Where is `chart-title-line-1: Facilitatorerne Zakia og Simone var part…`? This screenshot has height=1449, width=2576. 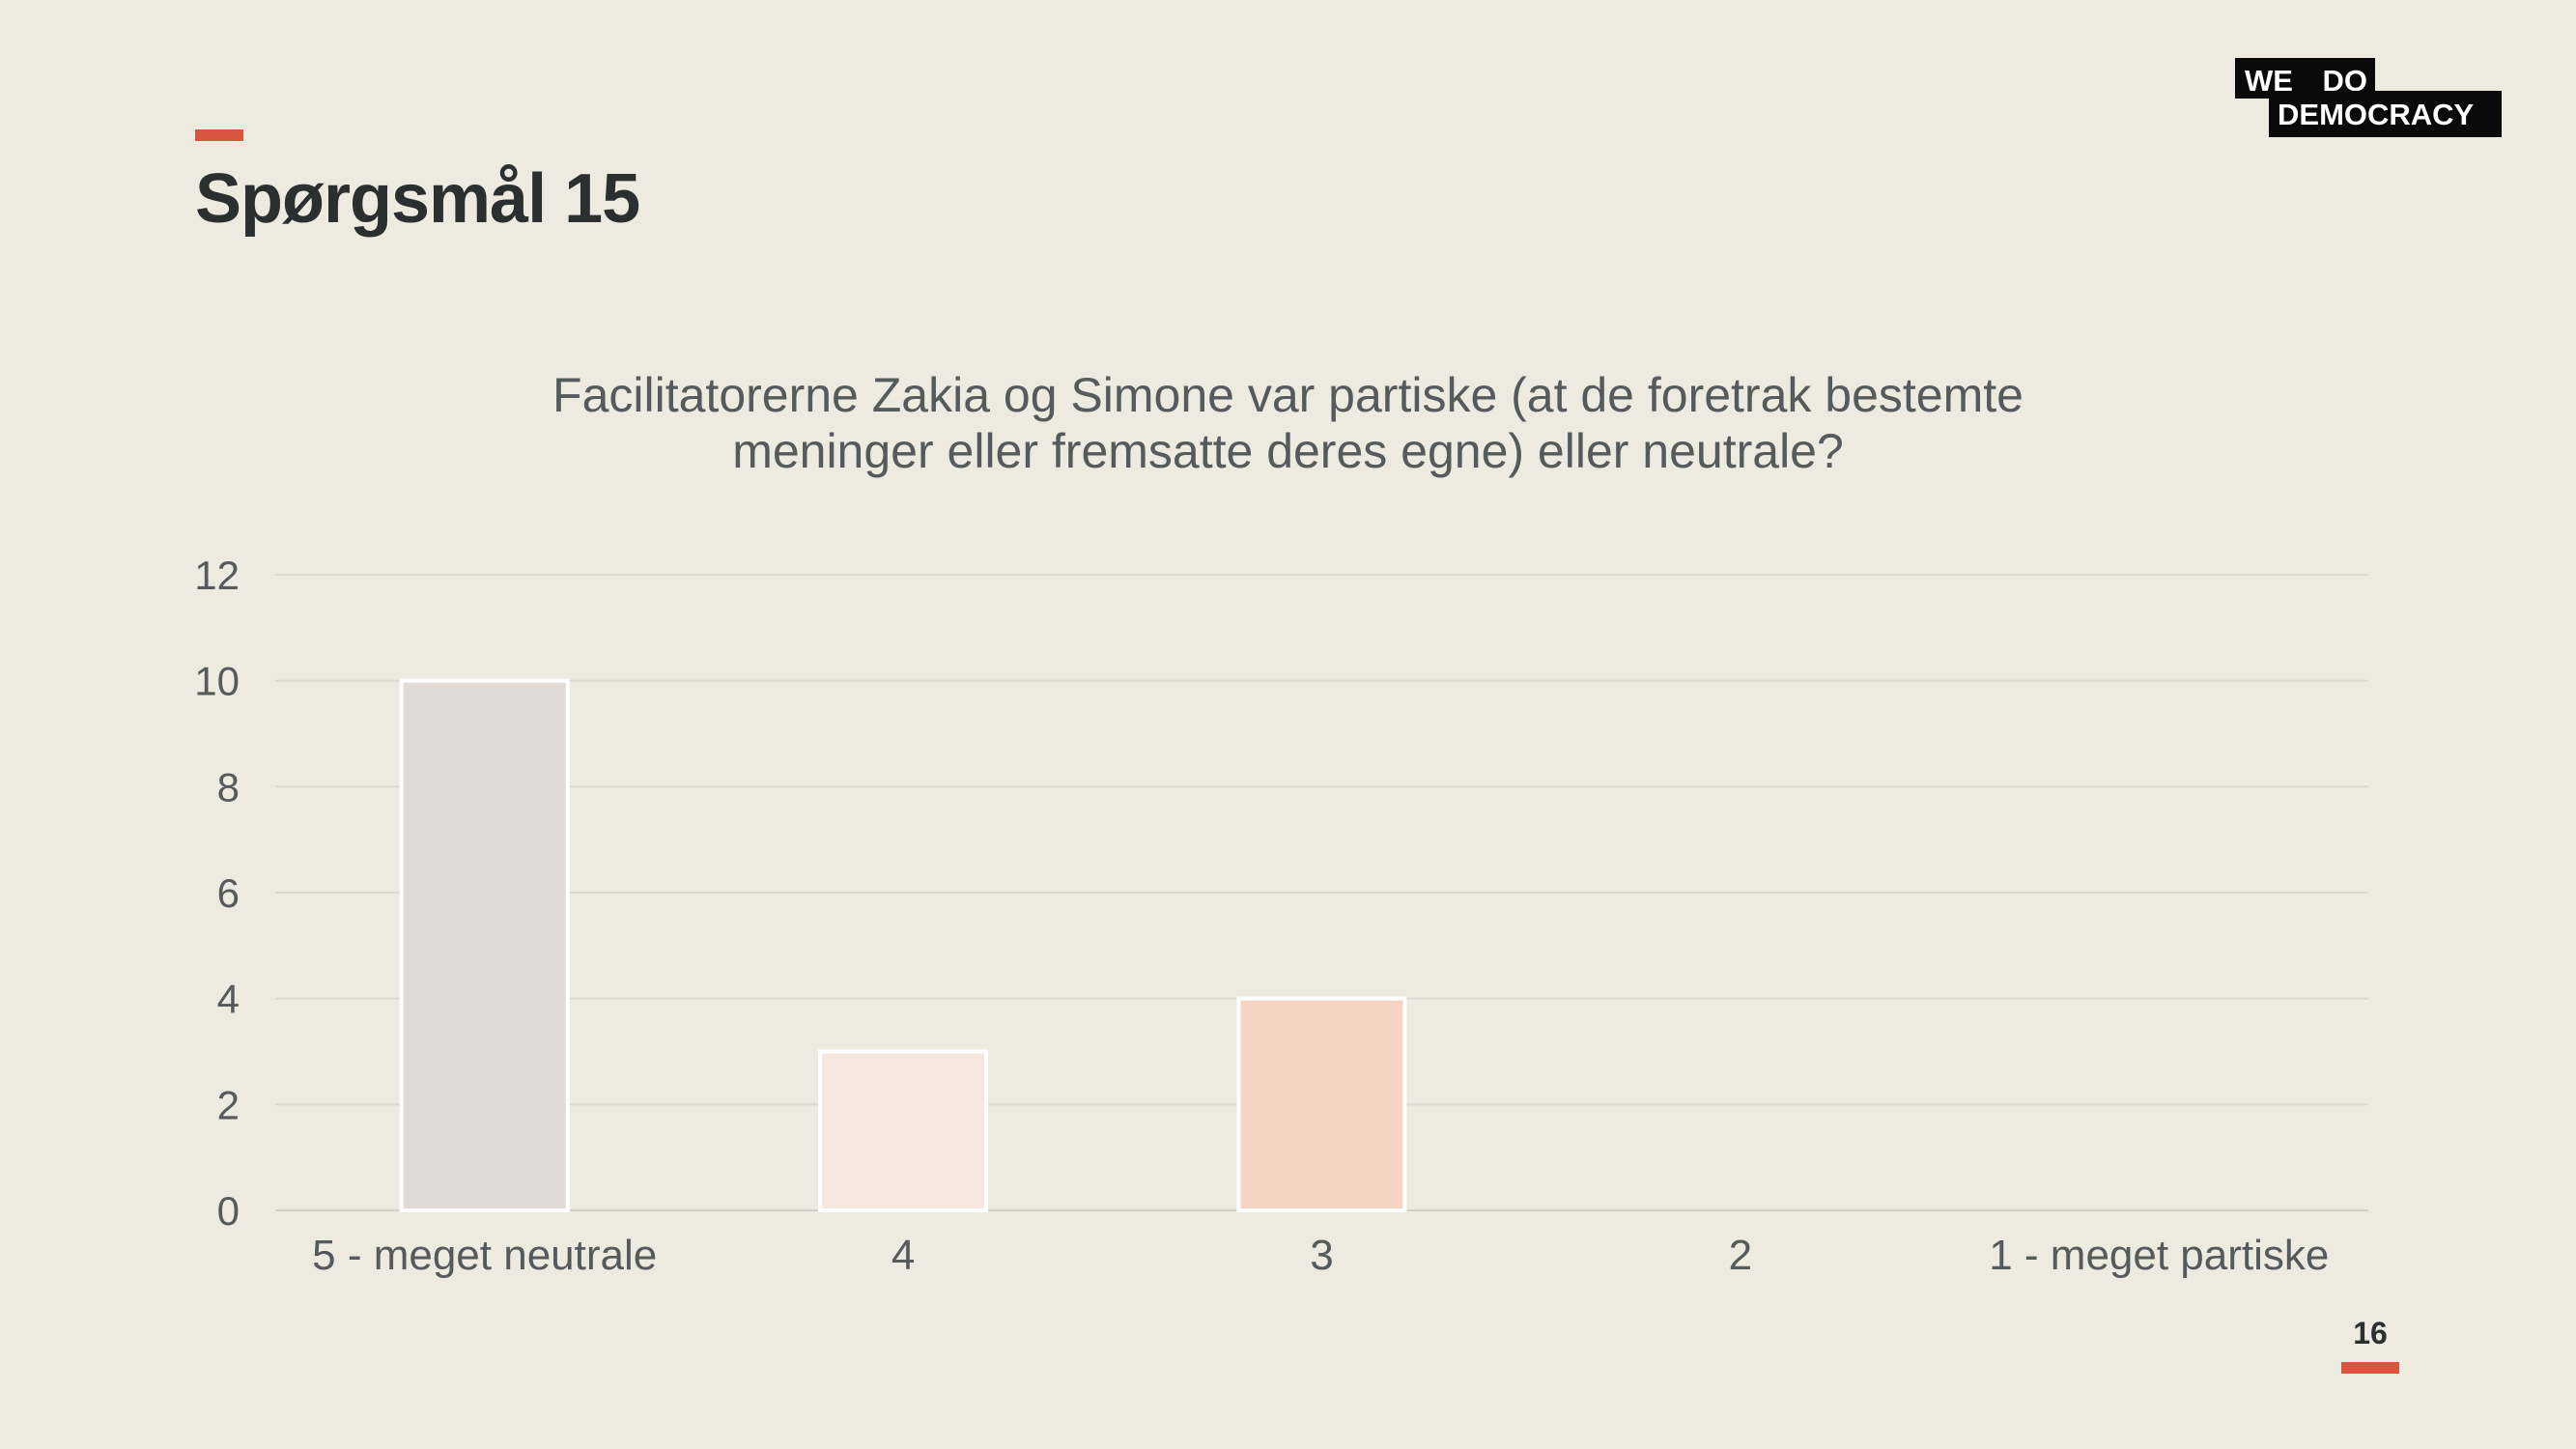
chart-title-line-1: Facilitatorerne Zakia og Simone var part… is located at coordinates (1288, 395).